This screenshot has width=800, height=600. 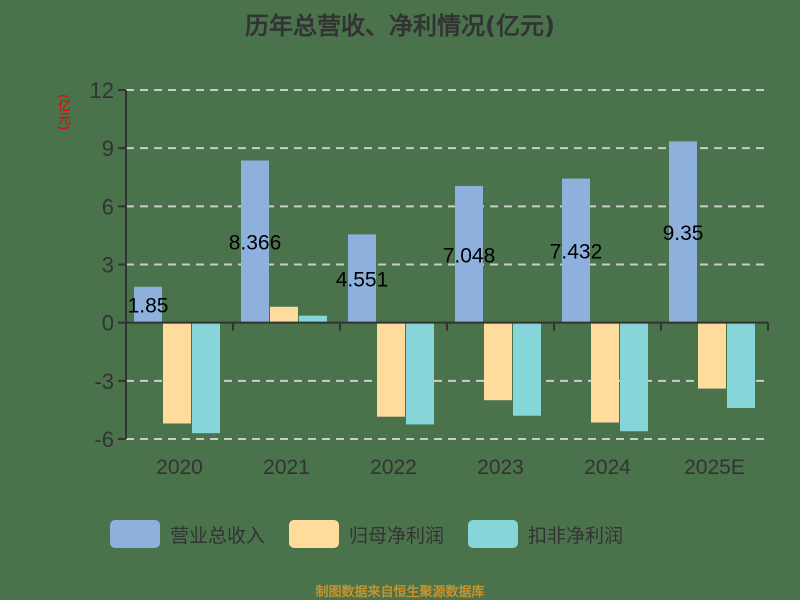 I want to click on y-tick-label: 12, so click(x=102, y=90).